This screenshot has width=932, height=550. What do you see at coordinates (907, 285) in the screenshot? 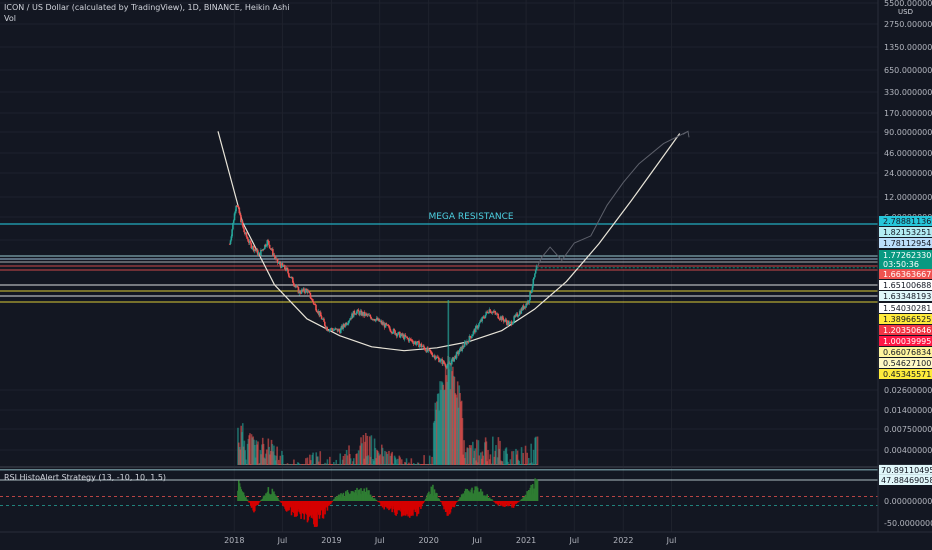
I see `price-badge-label: 1.65100688` at bounding box center [907, 285].